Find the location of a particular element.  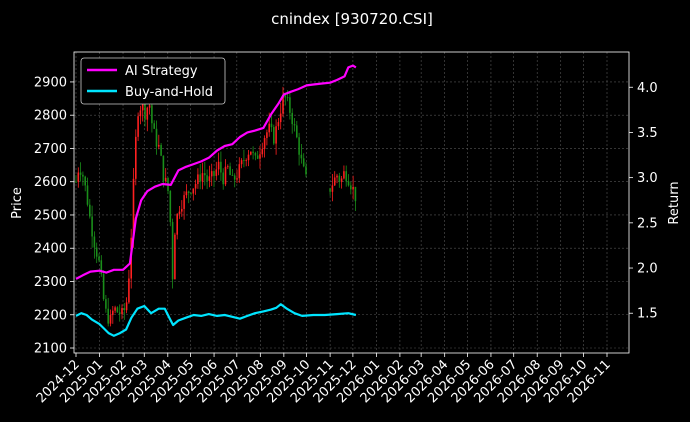

series-line-buy-and-hold is located at coordinates (216, 320).